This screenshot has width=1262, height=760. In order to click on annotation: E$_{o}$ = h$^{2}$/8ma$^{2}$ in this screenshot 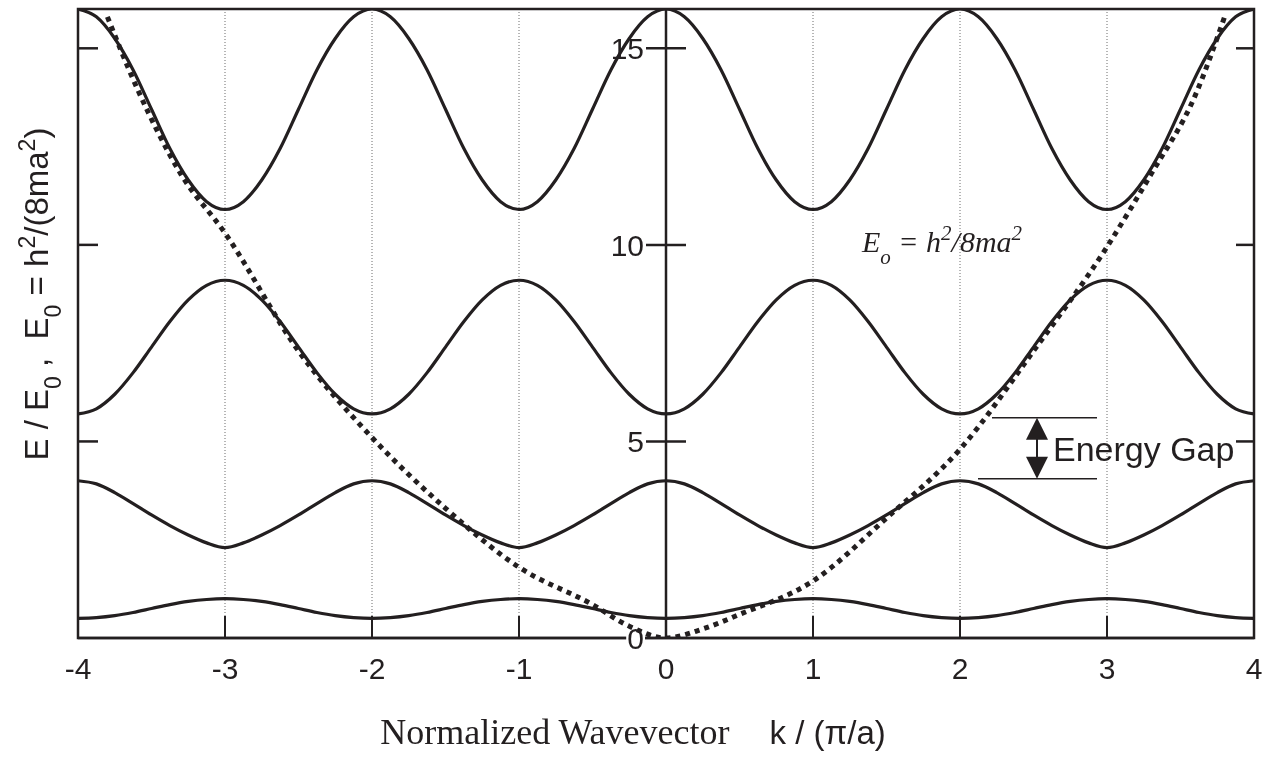, I will do `click(942, 245)`.